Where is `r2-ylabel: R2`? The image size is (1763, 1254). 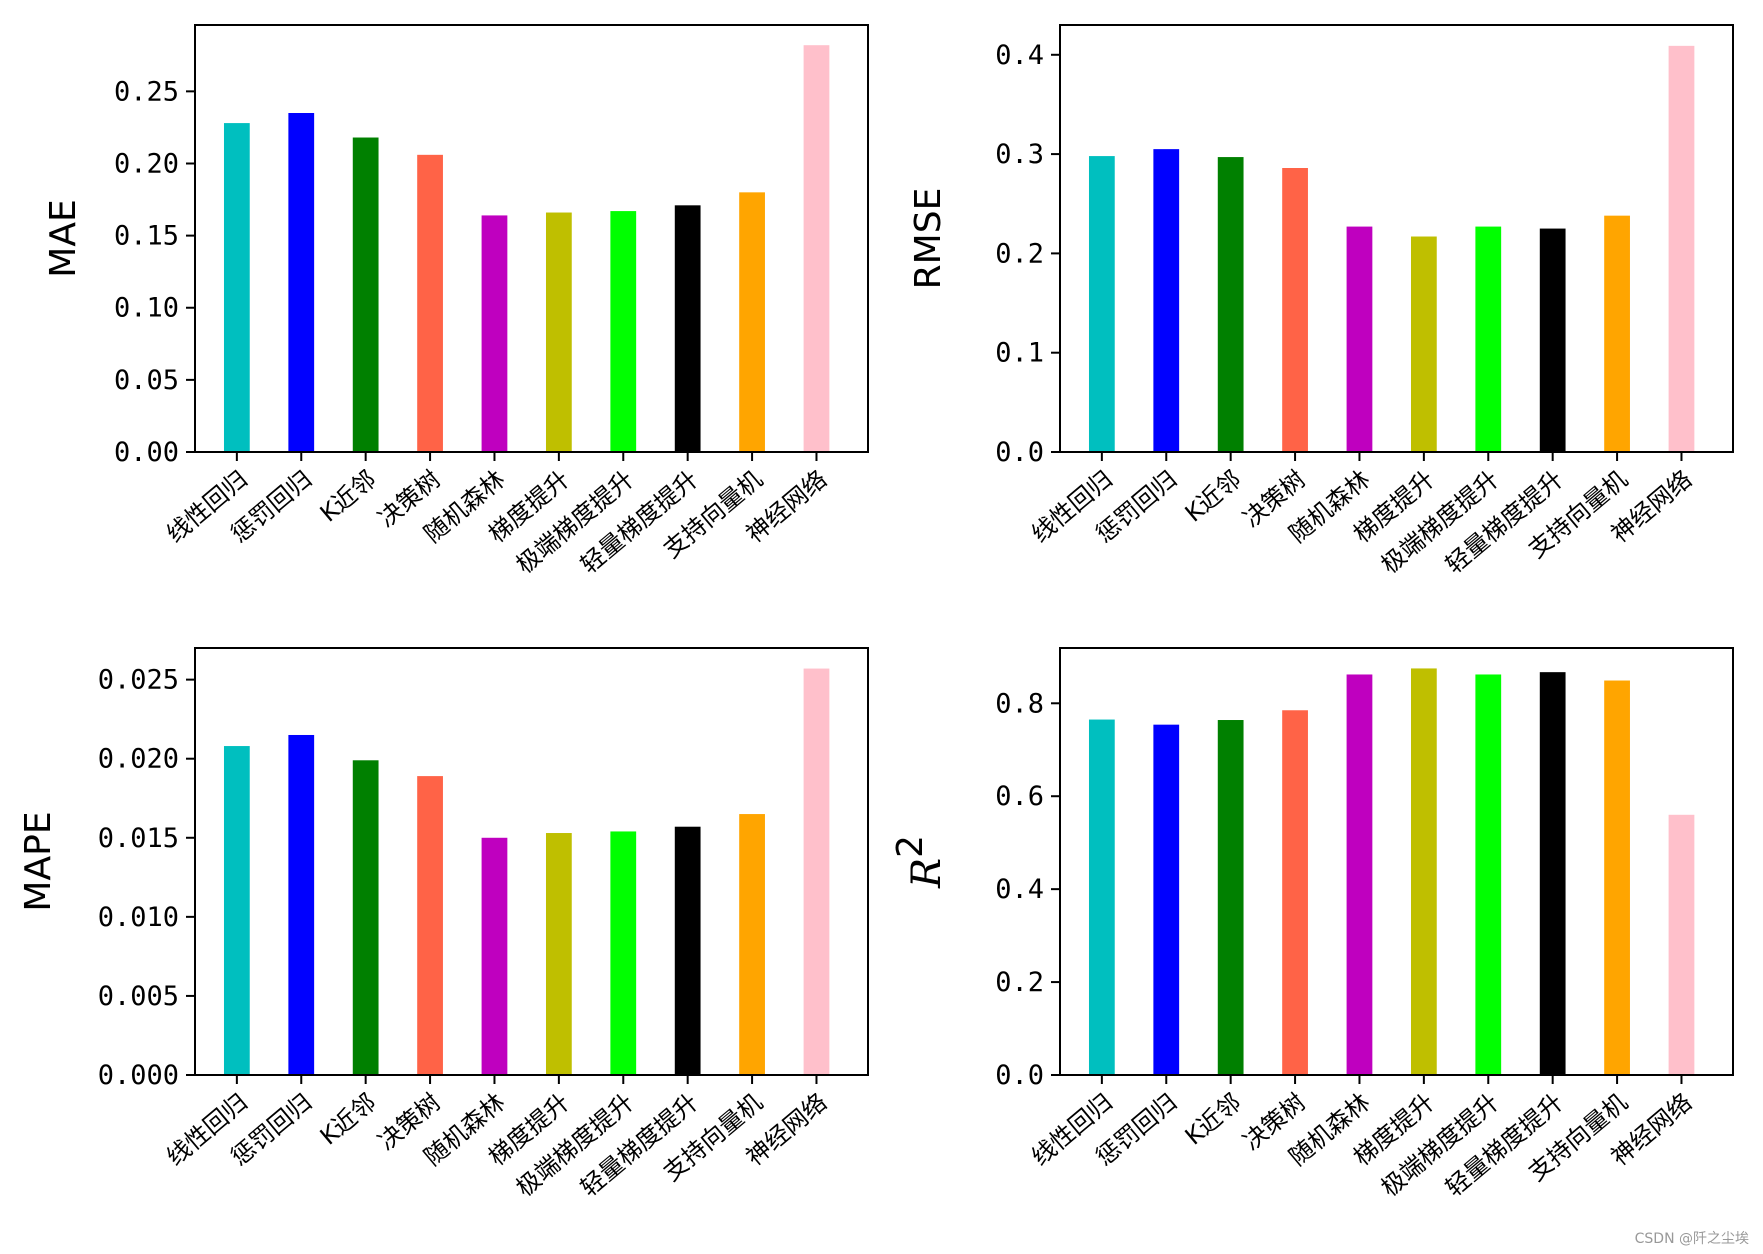 r2-ylabel: R2 is located at coordinates (920, 862).